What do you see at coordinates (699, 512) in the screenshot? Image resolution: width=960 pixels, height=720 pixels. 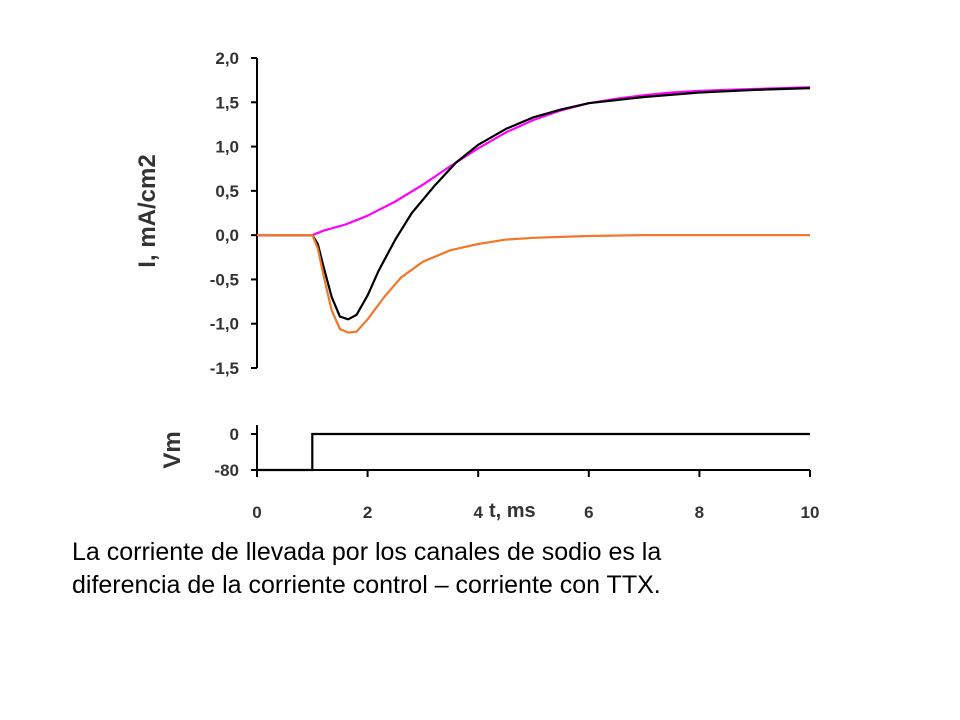 I see `x-tick-label: 8` at bounding box center [699, 512].